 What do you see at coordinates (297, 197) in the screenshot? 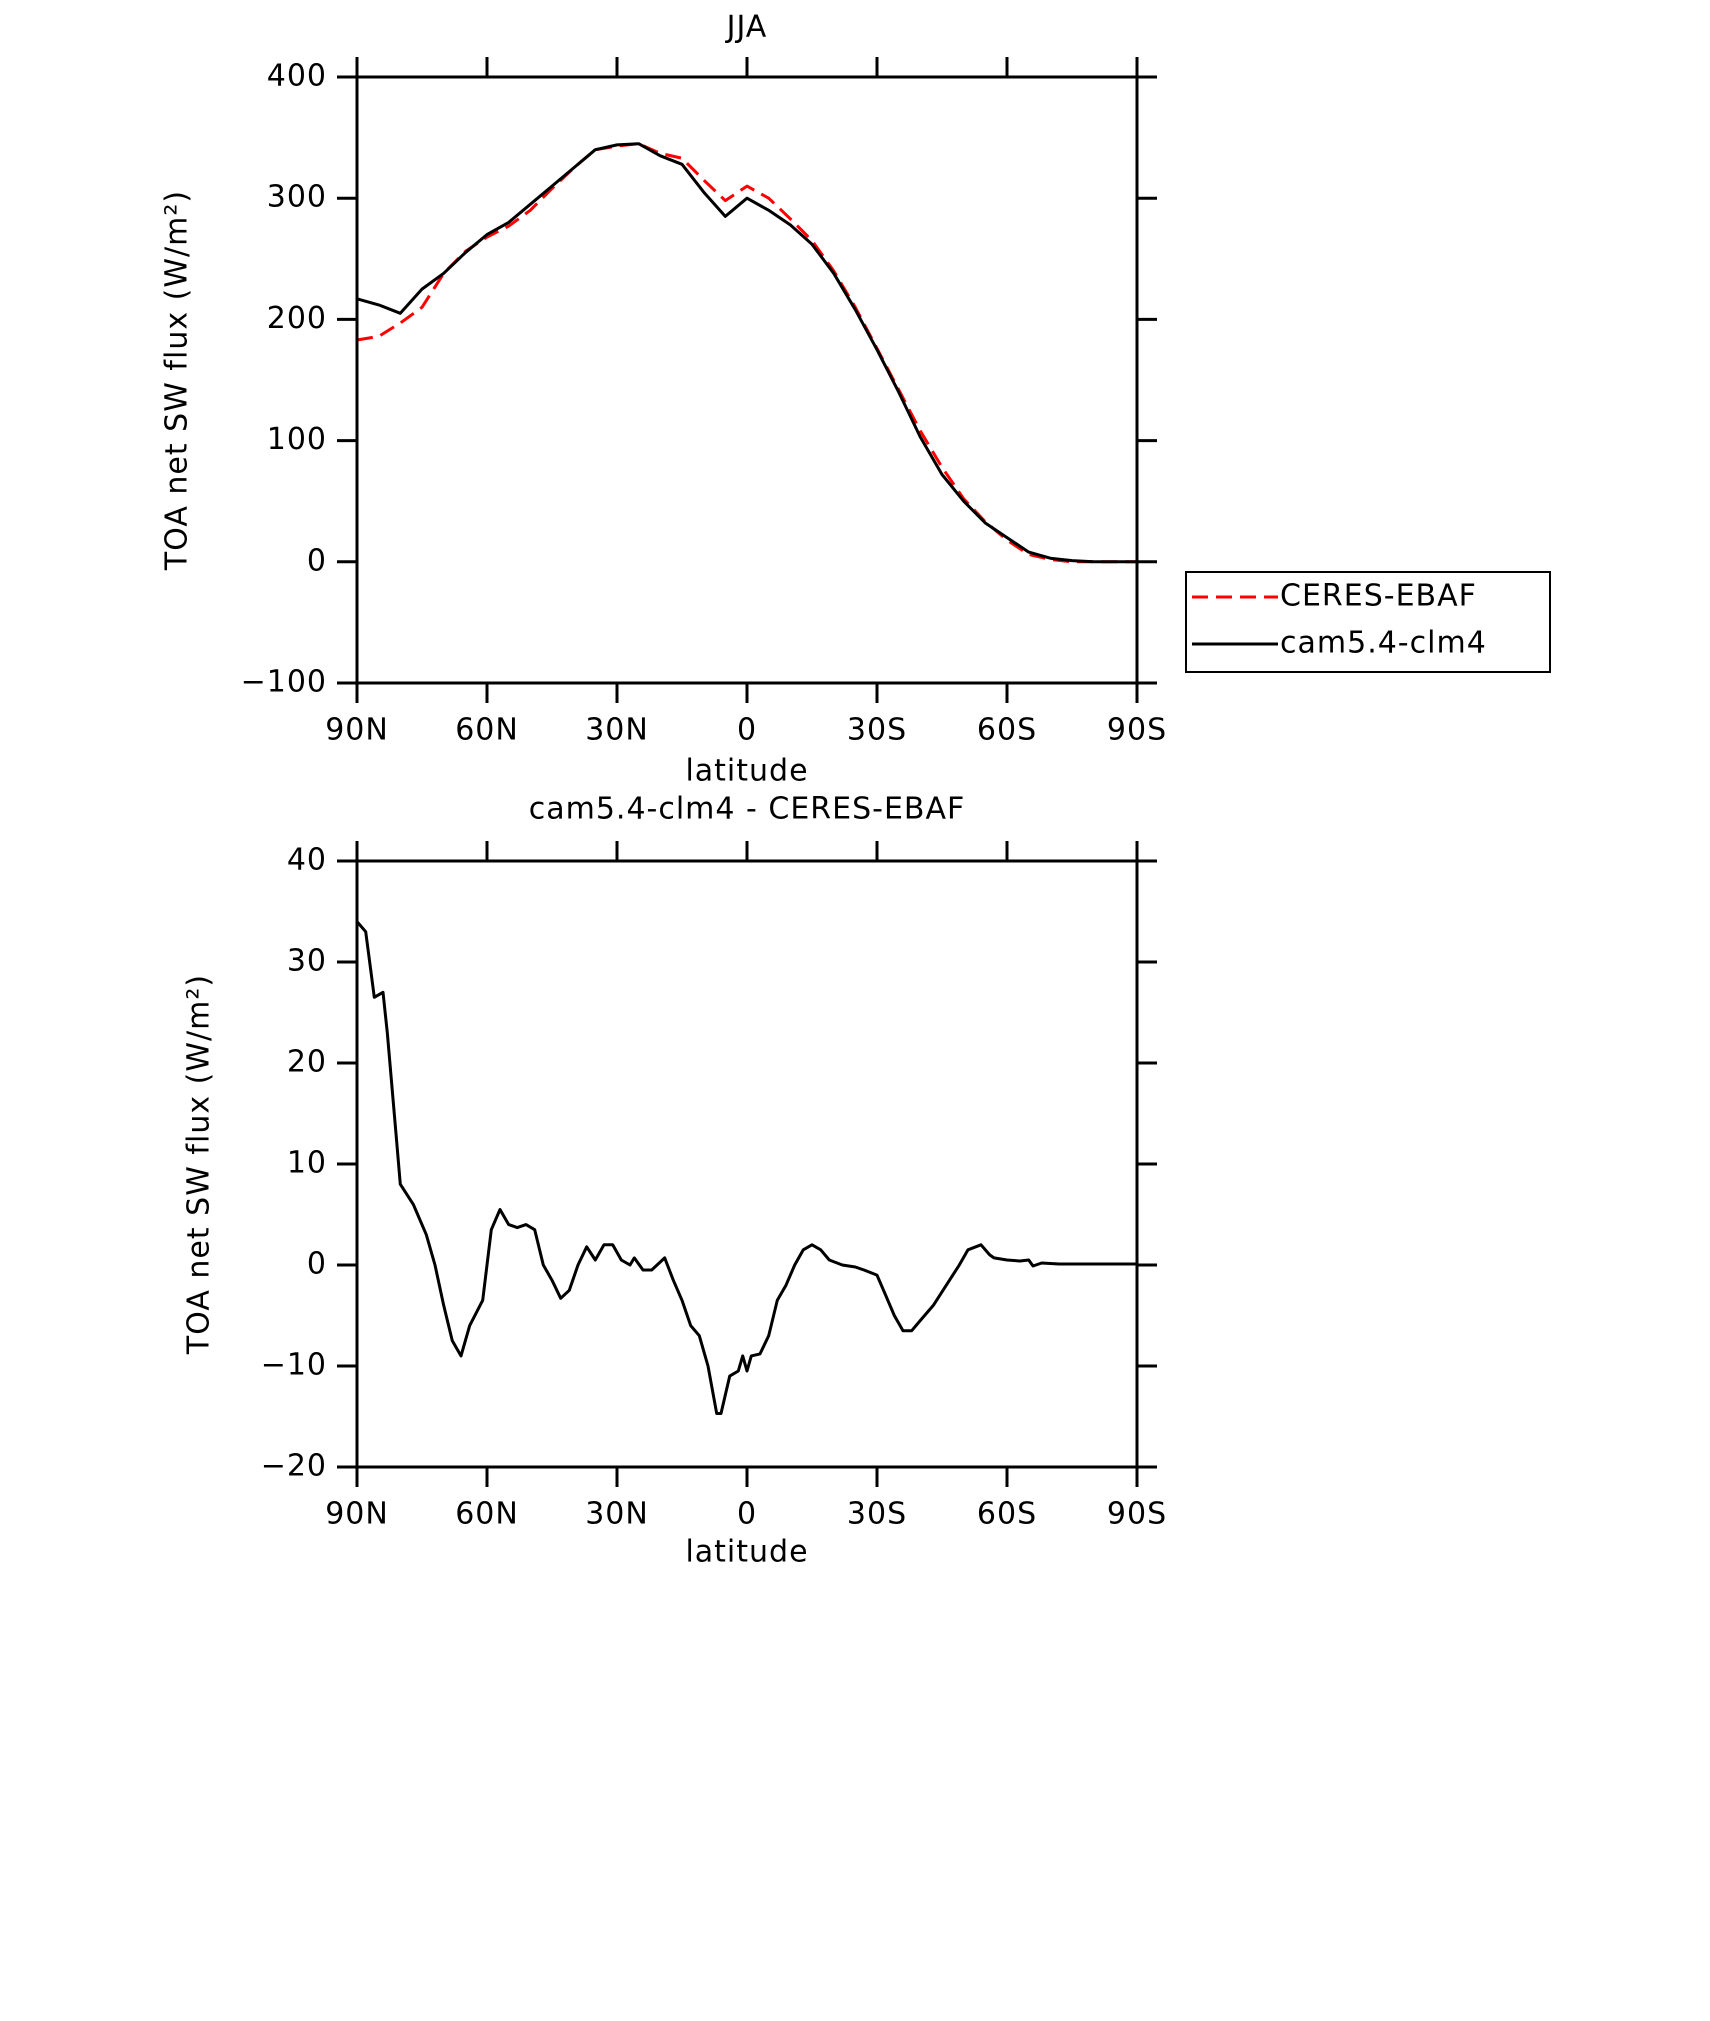
I see `y-tick-label: 300` at bounding box center [297, 197].